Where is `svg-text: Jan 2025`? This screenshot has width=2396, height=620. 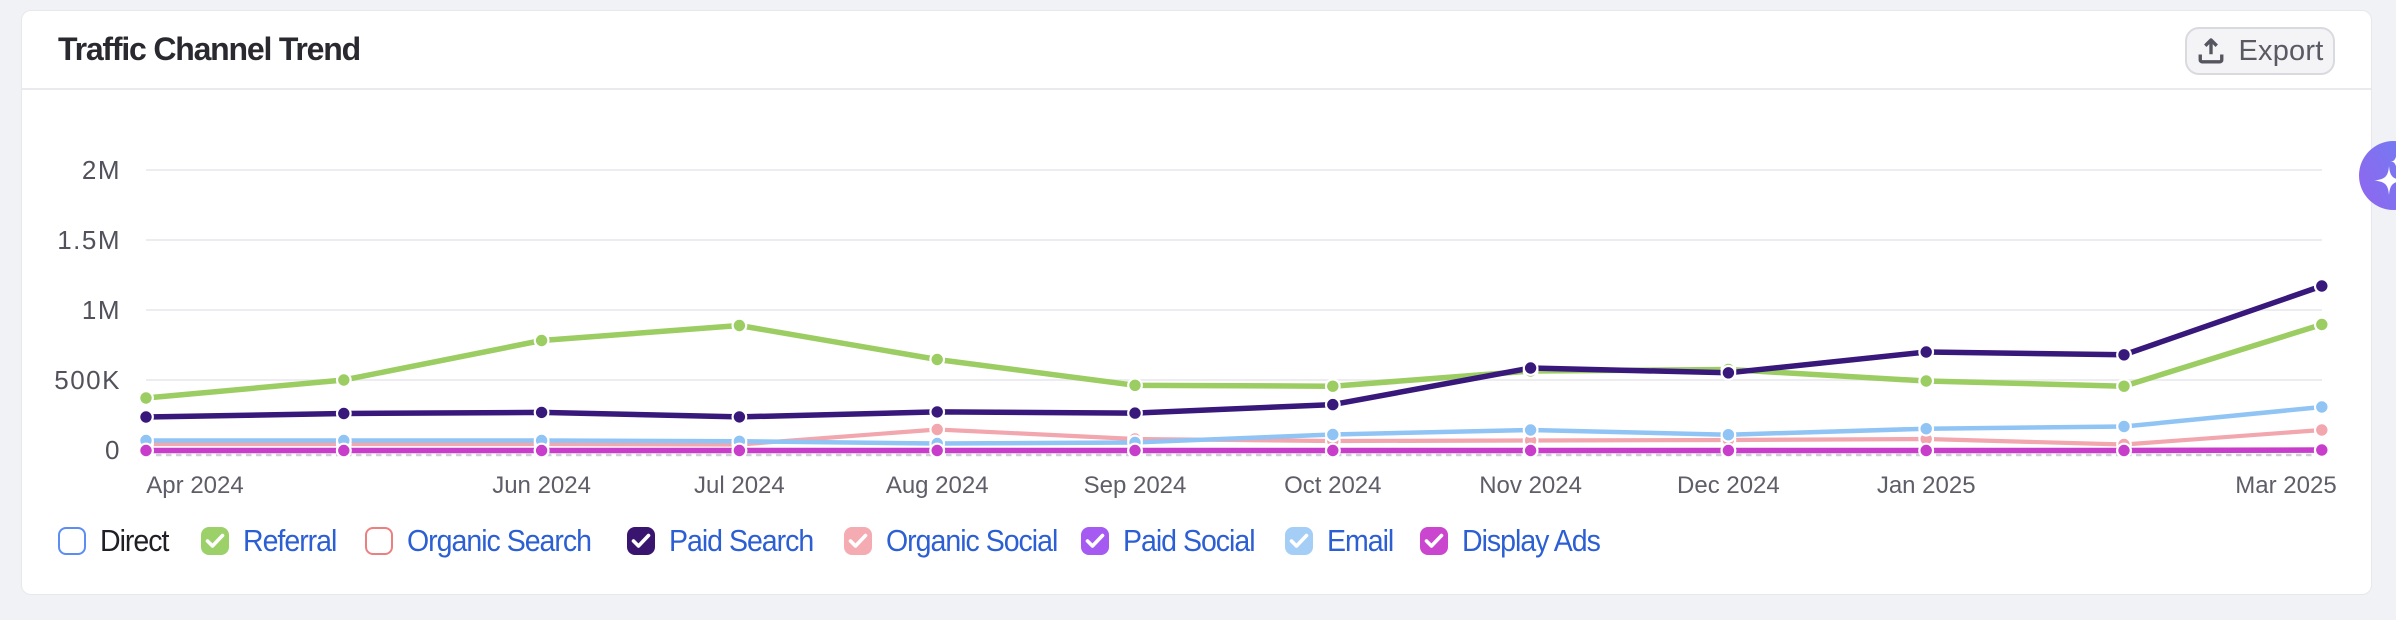 svg-text: Jan 2025 is located at coordinates (1926, 485).